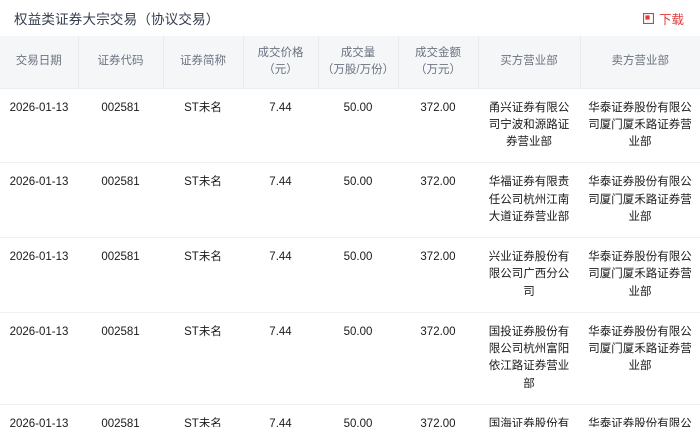 The width and height of the screenshot is (700, 427). I want to click on page-title: 权益类证券大宗交易（协议交易）, so click(117, 19).